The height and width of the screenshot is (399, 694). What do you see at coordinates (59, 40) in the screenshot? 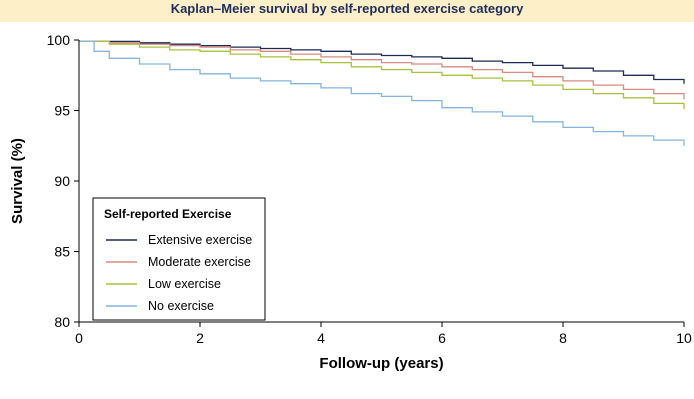
I see `y-tick-label: 100` at bounding box center [59, 40].